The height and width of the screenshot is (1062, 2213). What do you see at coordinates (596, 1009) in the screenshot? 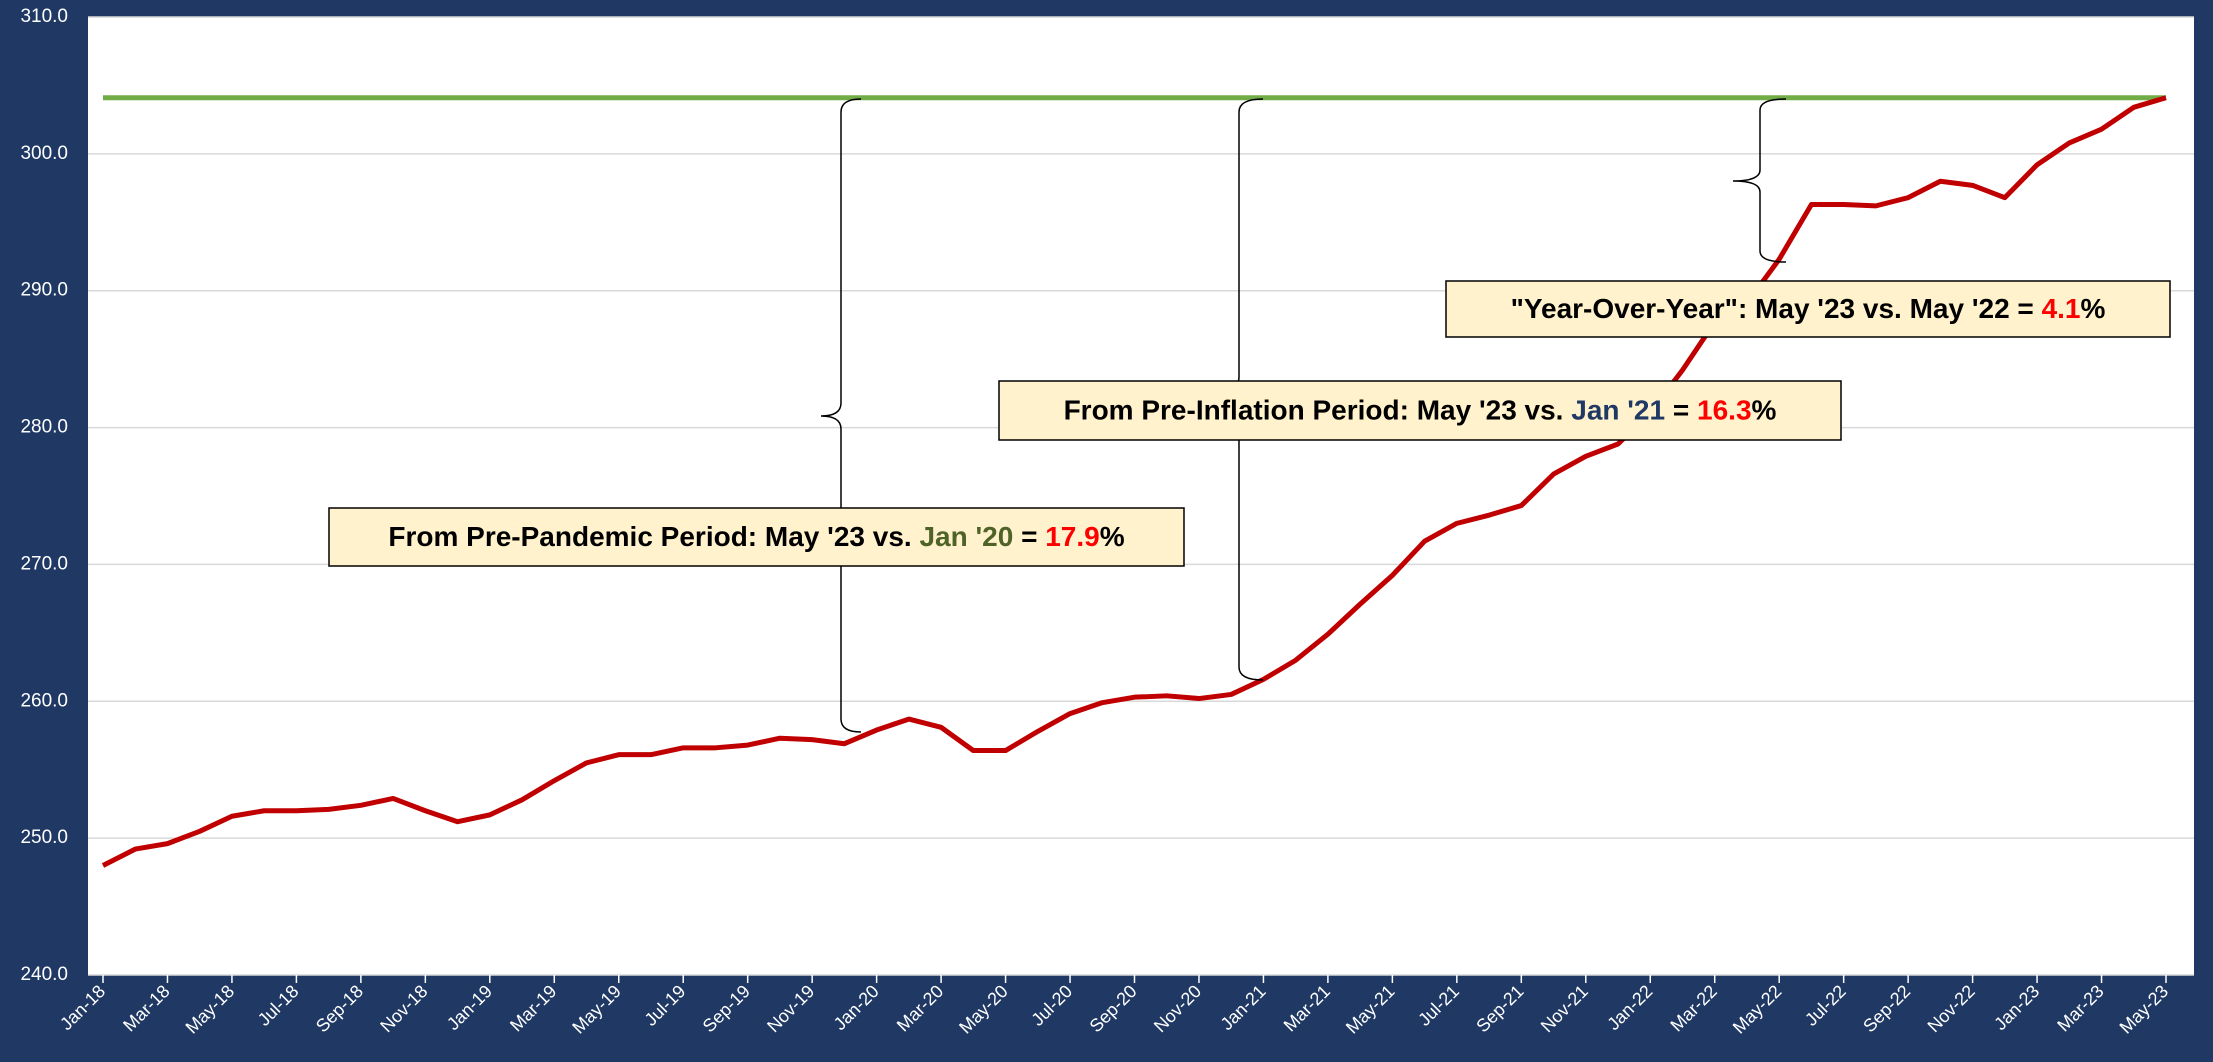
I see `x-tick-label: May-19` at bounding box center [596, 1009].